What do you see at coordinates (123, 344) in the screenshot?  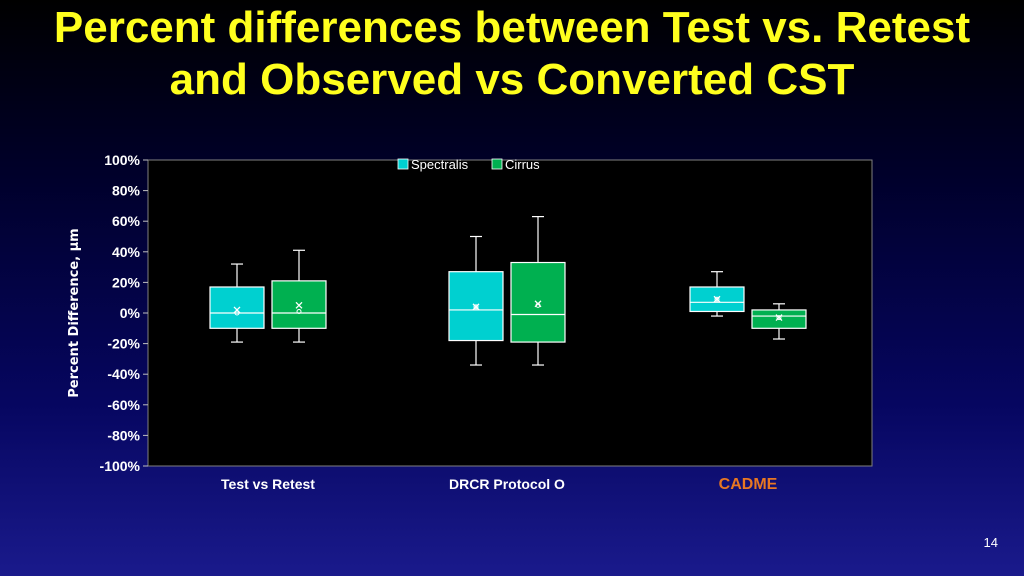 I see `y-tick-label: -20%` at bounding box center [123, 344].